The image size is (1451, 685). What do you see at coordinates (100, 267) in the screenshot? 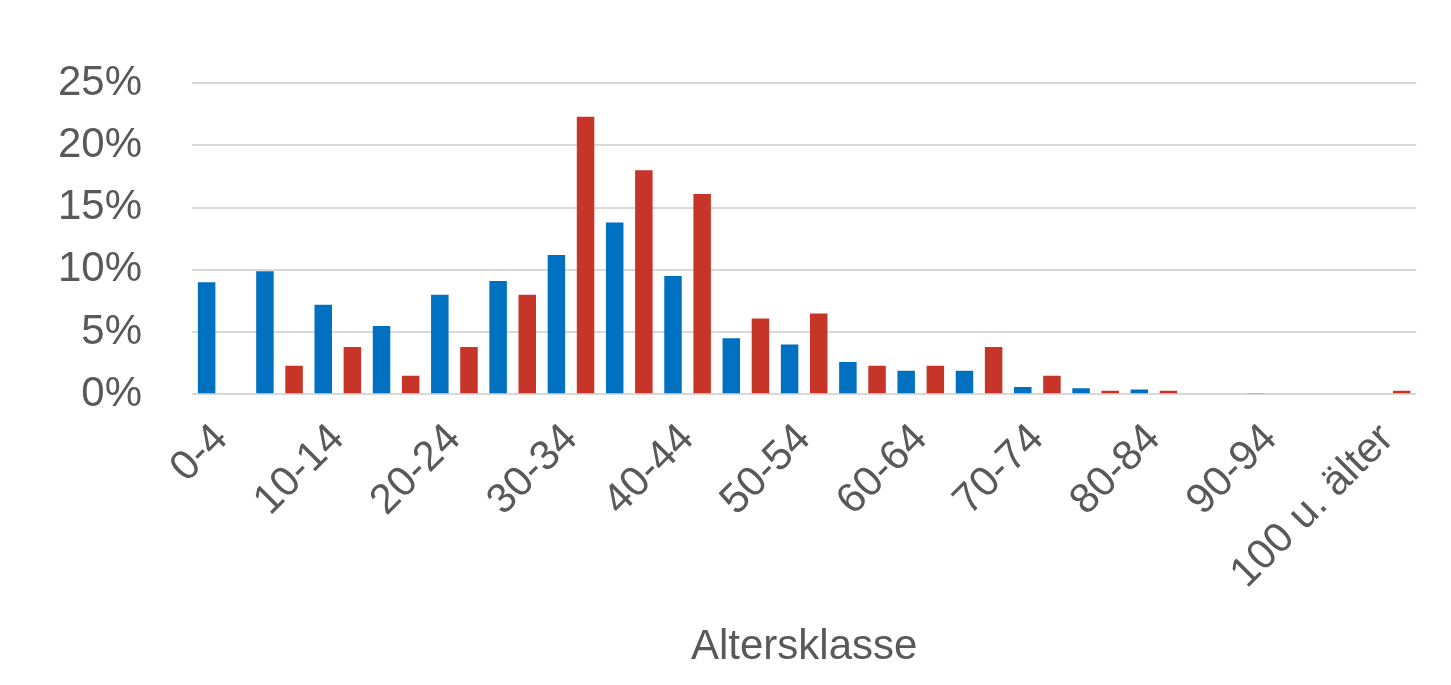
I see `y-tick-label: 10%` at bounding box center [100, 267].